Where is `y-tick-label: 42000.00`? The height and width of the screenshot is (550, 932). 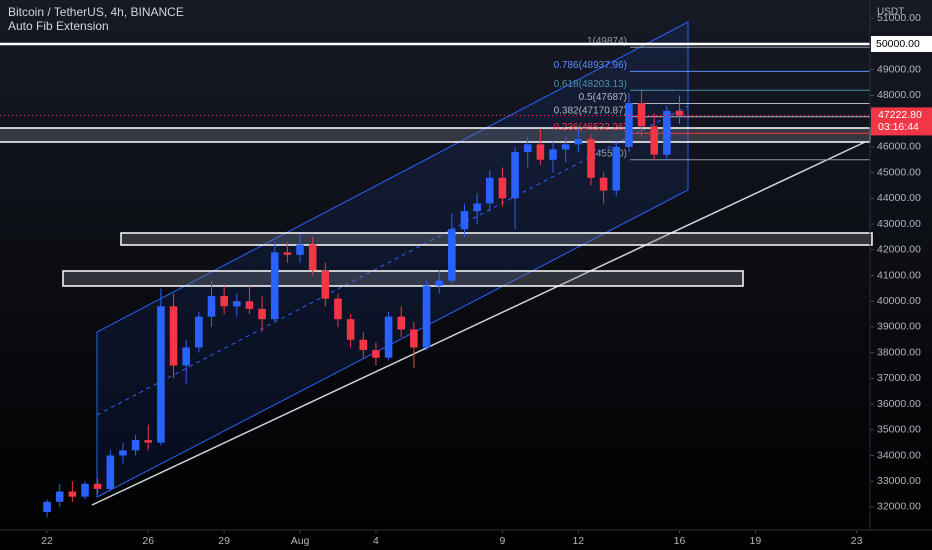 y-tick-label: 42000.00 is located at coordinates (899, 250).